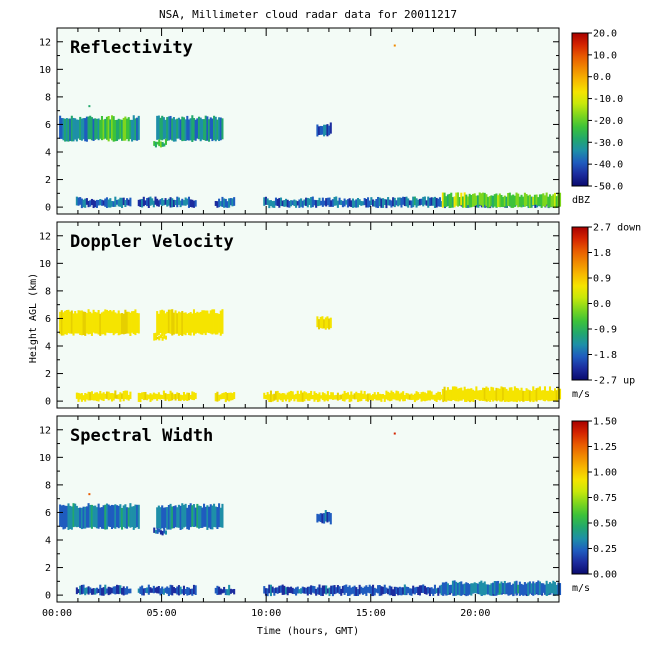 The height and width of the screenshot is (650, 650). Describe the element at coordinates (154, 337) in the screenshot. I see `data-cell-mid-cloud` at that location.